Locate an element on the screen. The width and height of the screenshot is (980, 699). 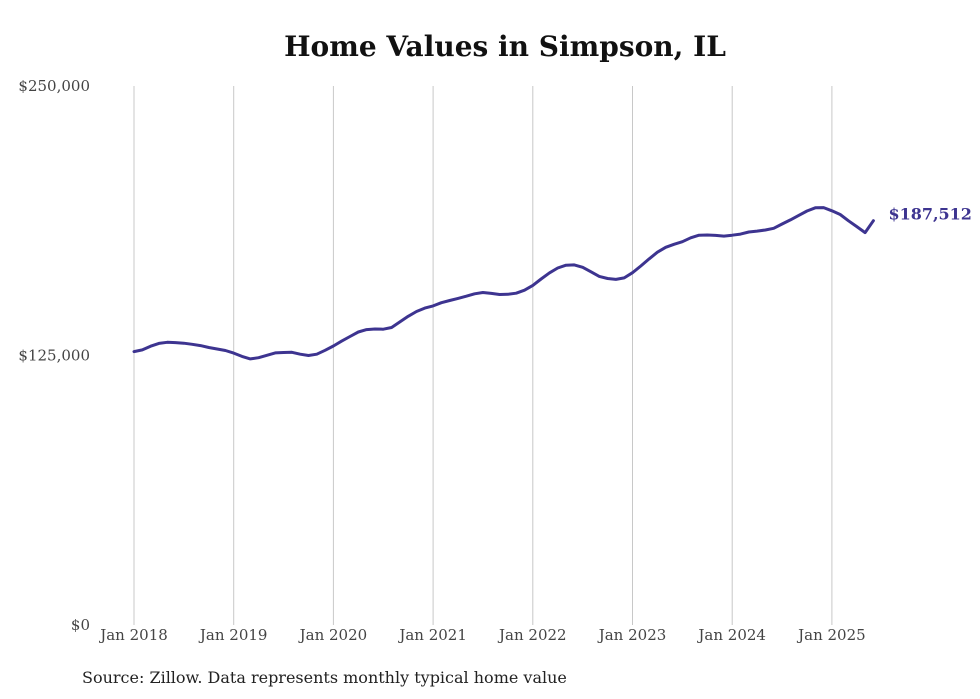
x-tick-label: Jan 2024 is located at coordinates (731, 635).